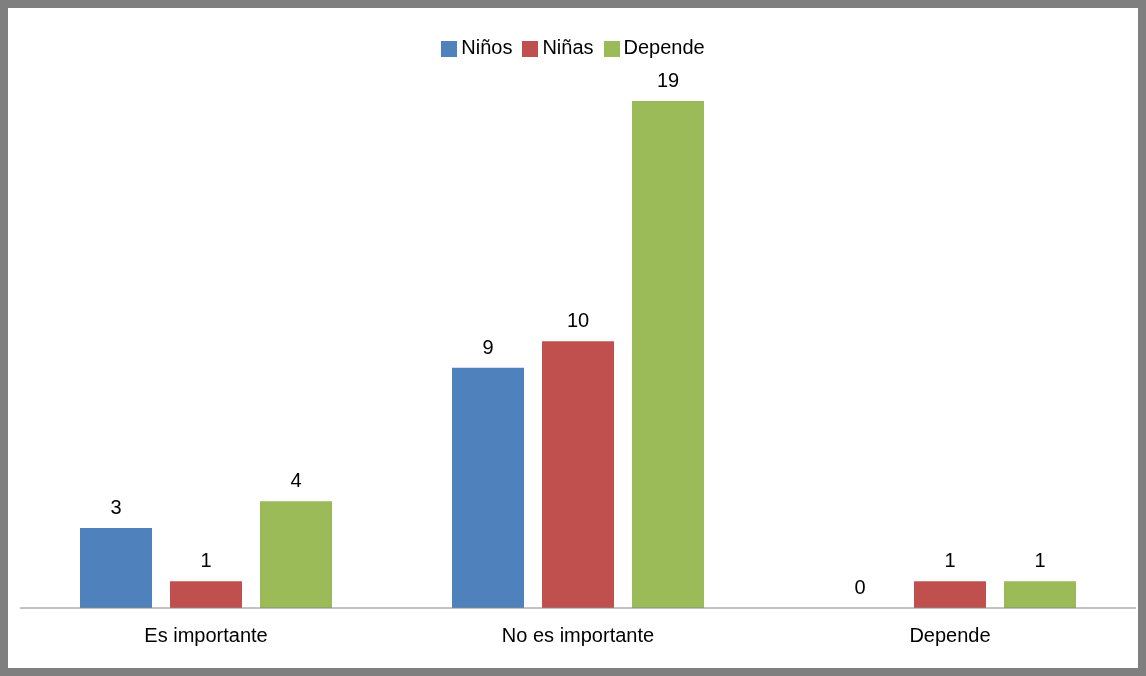 Image resolution: width=1146 pixels, height=676 pixels. I want to click on x-tick-label: Depende, so click(950, 635).